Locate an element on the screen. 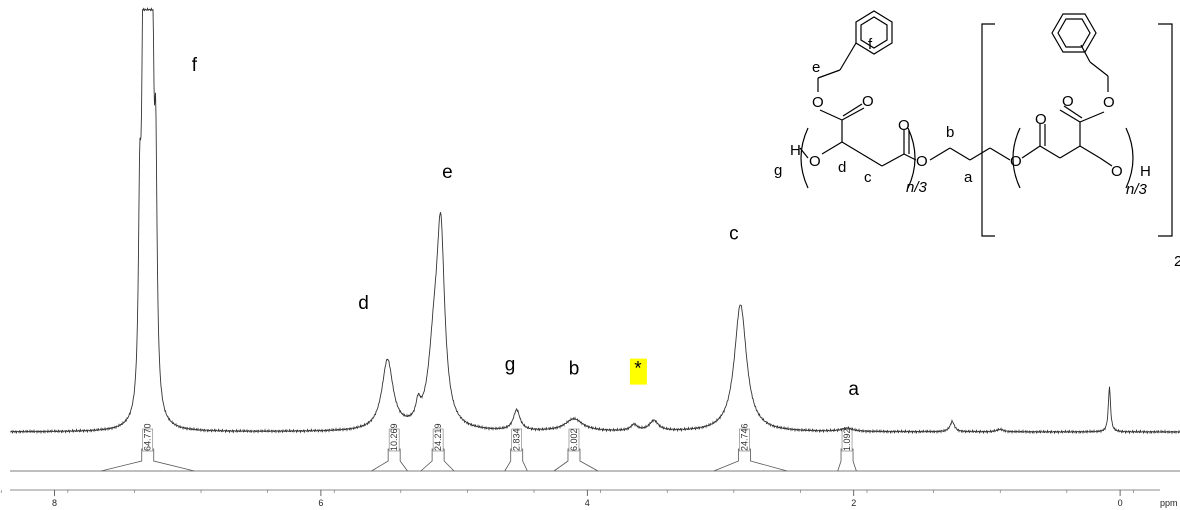 The image size is (1180, 510). peak-label-c: c is located at coordinates (734, 233).